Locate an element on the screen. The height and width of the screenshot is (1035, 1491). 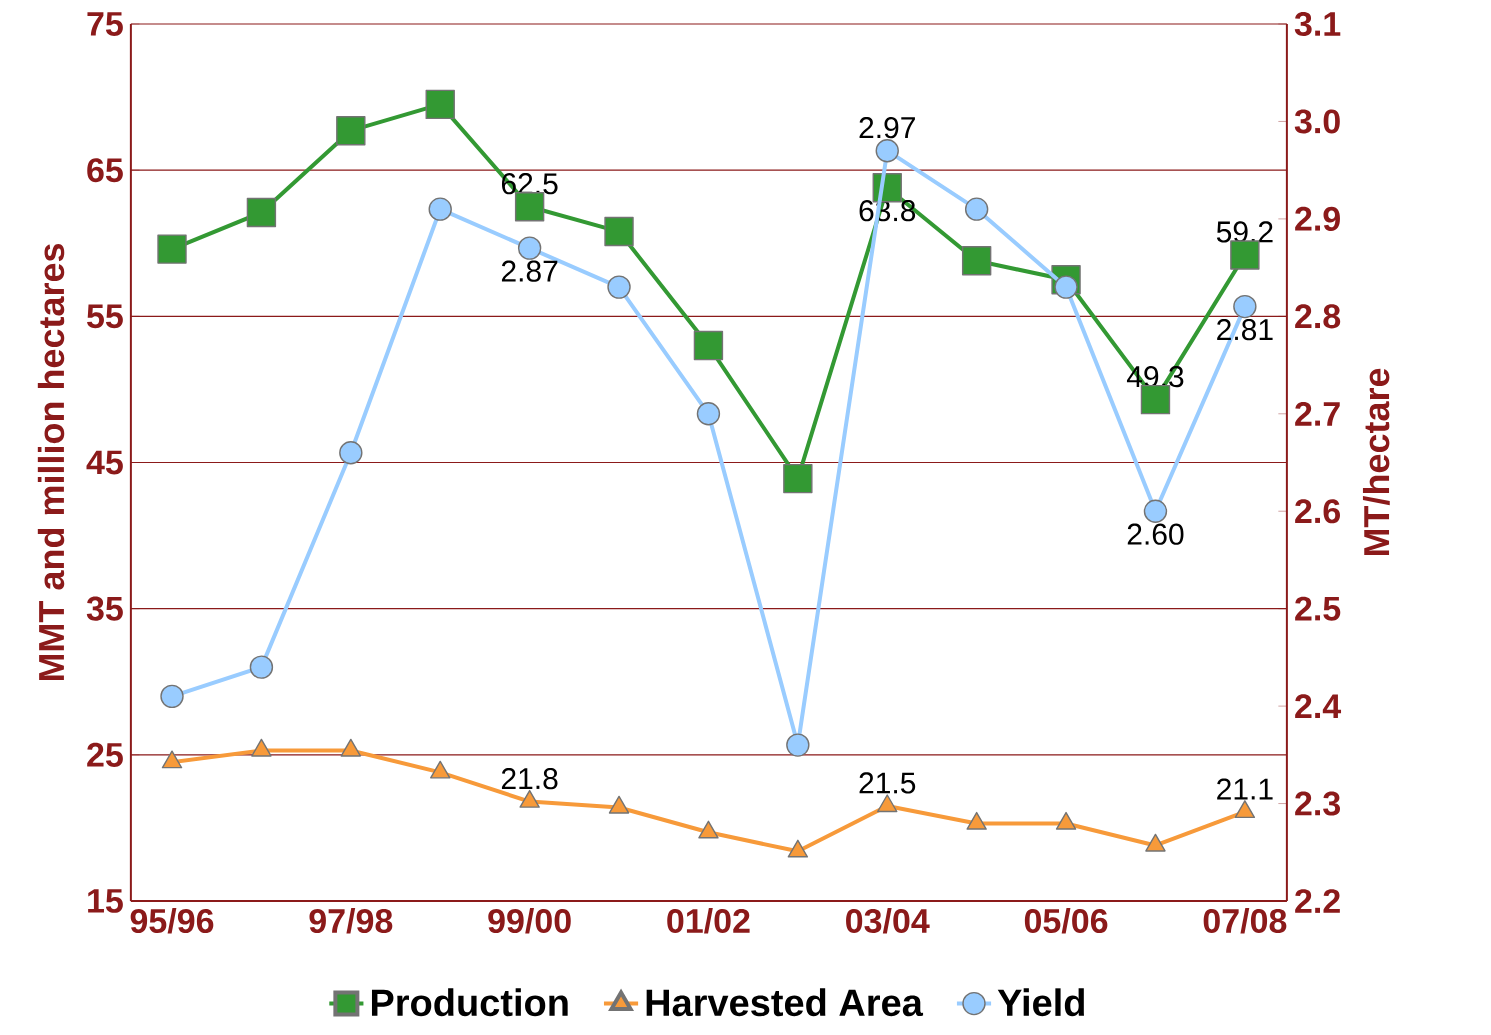
y2-tick-label: 2.9 is located at coordinates (1317, 218).